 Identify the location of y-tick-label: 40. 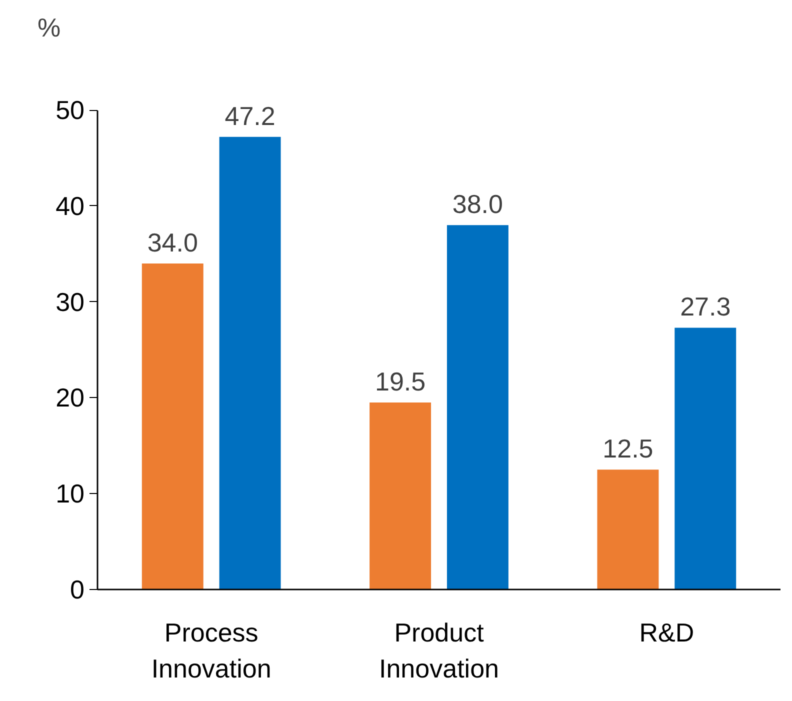
(70, 205).